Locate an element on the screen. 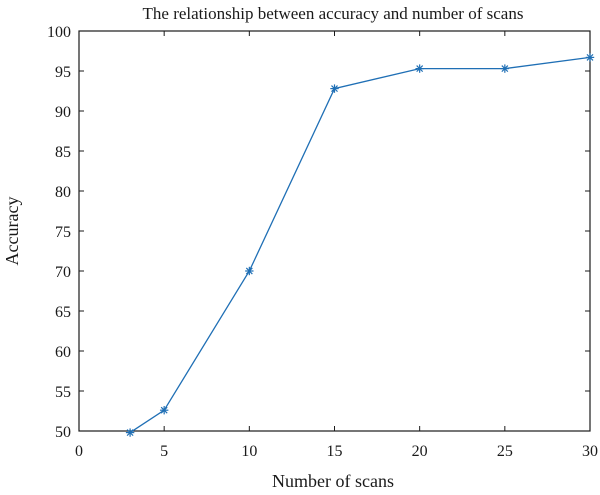 This screenshot has width=600, height=495. y-tick-label: 90 is located at coordinates (63, 112).